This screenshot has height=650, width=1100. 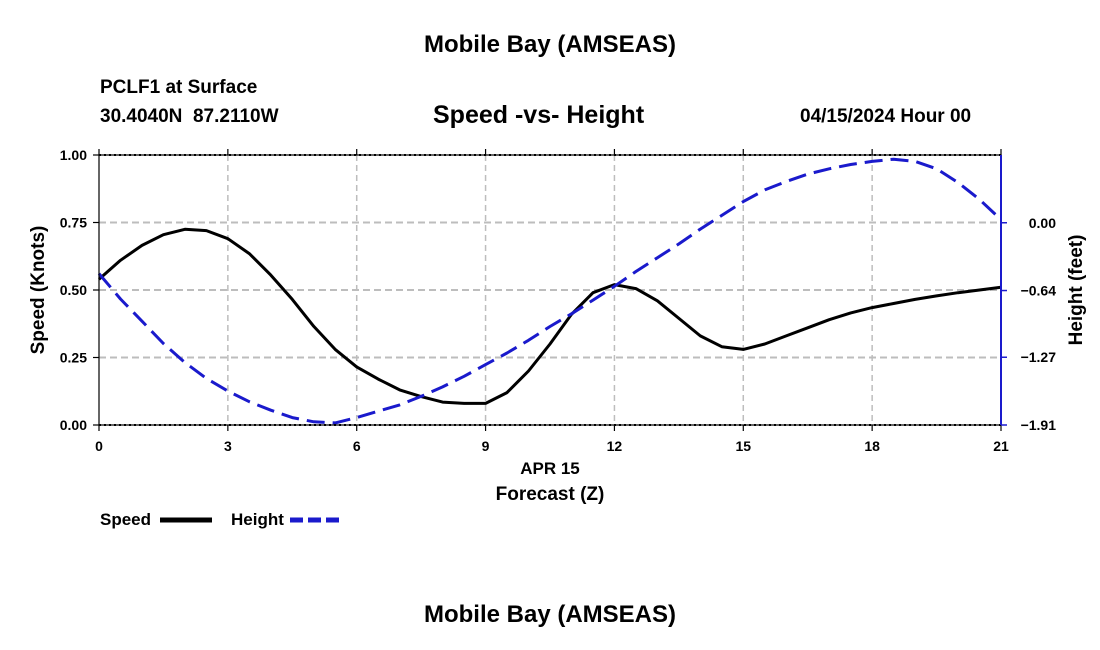 I want to click on x-tick-label-3: 3, so click(x=228, y=446).